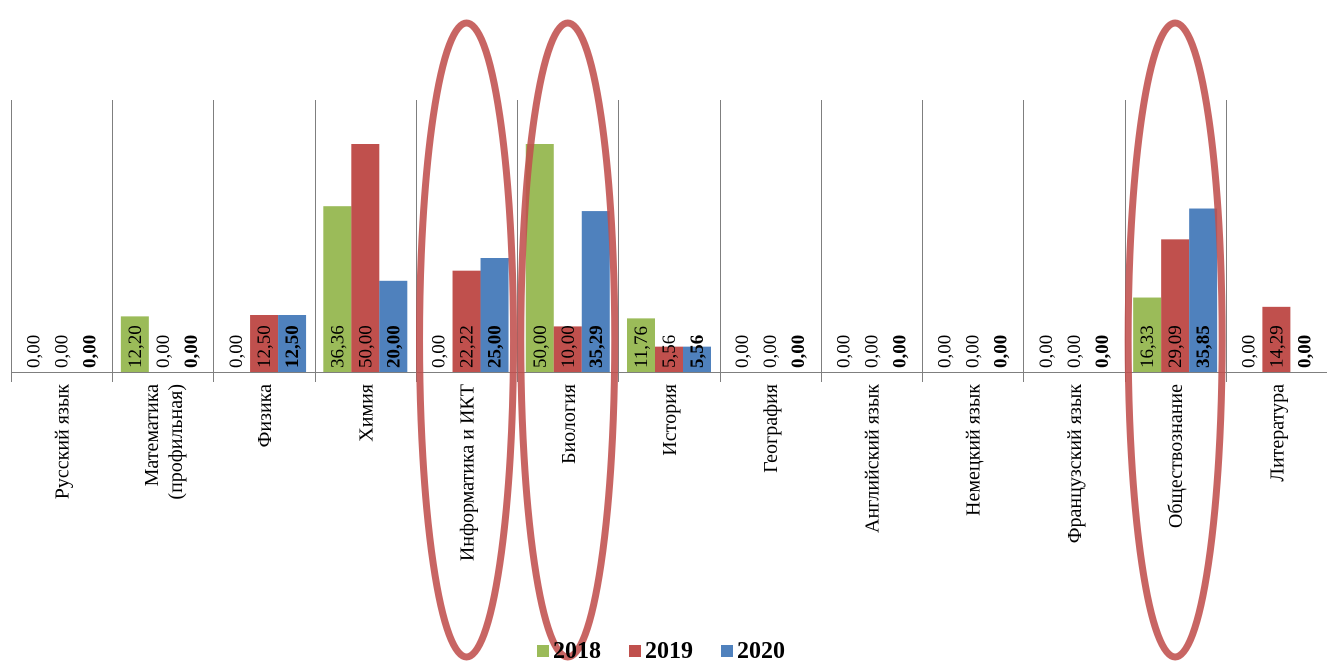 This screenshot has height=670, width=1327. Describe the element at coordinates (1276, 346) in the screenshot. I see `data-label-2019: 14,29` at that location.